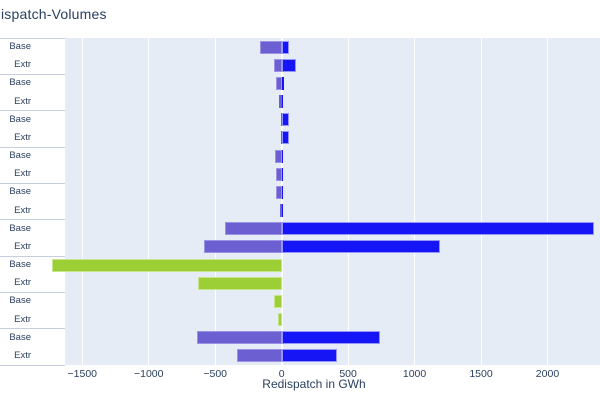  I want to click on x-axis-title: Redispatch in GWh, so click(314, 384).